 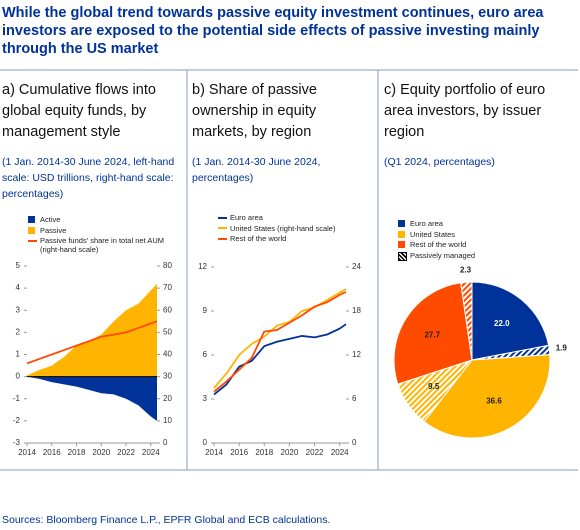 What do you see at coordinates (256, 170) in the screenshot?
I see `panel-subtitle: (1 Jan. 2014-30 June 2024, percentages)` at bounding box center [256, 170].